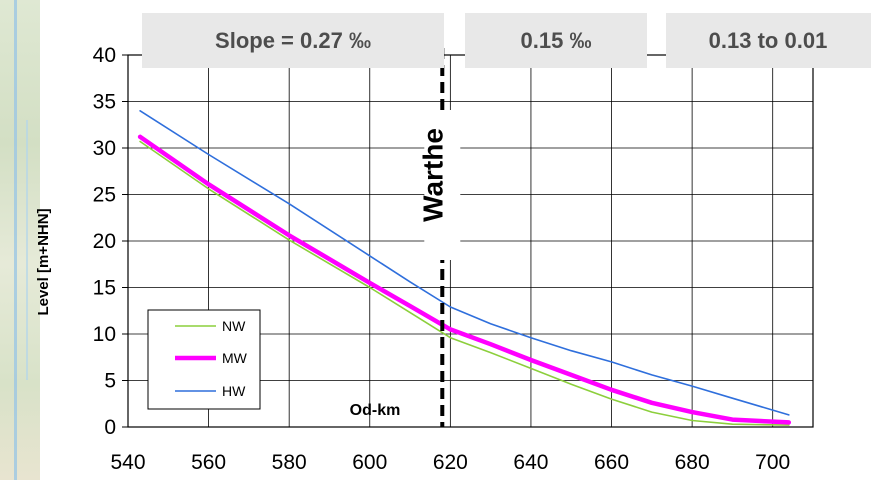 This screenshot has width=879, height=480. I want to click on slope-box-2-text: 0.15 ‰, so click(556, 40).